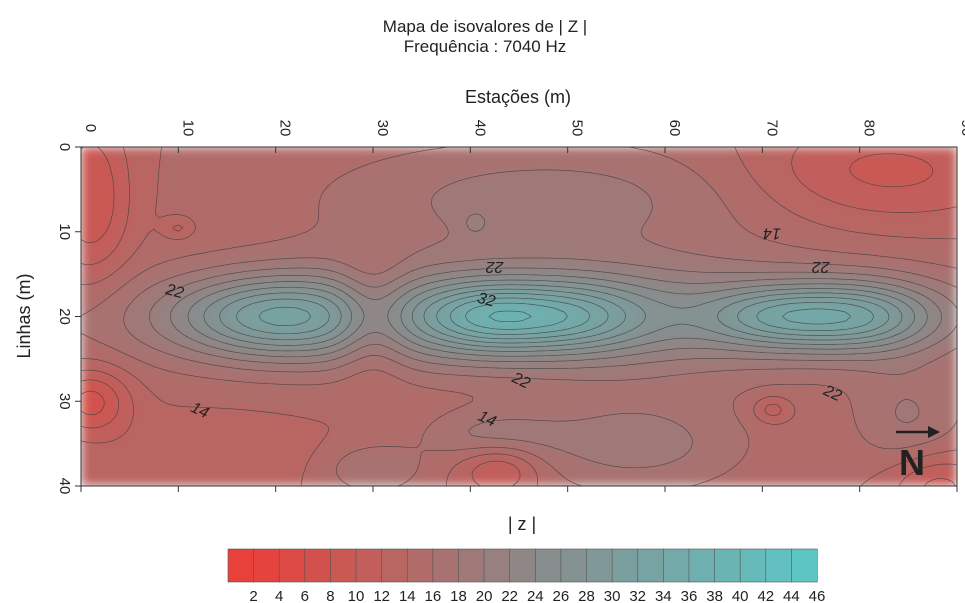 The image size is (965, 603). I want to click on chart-title: Mapa de isovalores de | Z |, so click(485, 26).